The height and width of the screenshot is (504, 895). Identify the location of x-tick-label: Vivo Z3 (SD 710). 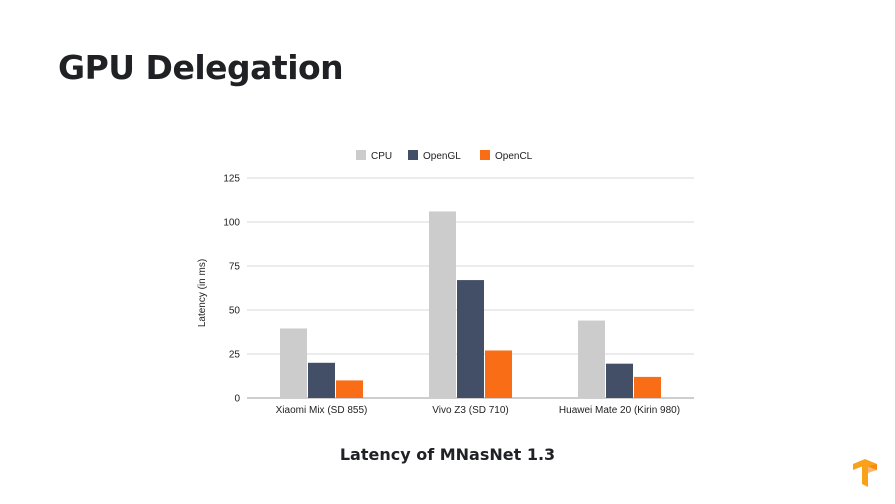
(470, 410).